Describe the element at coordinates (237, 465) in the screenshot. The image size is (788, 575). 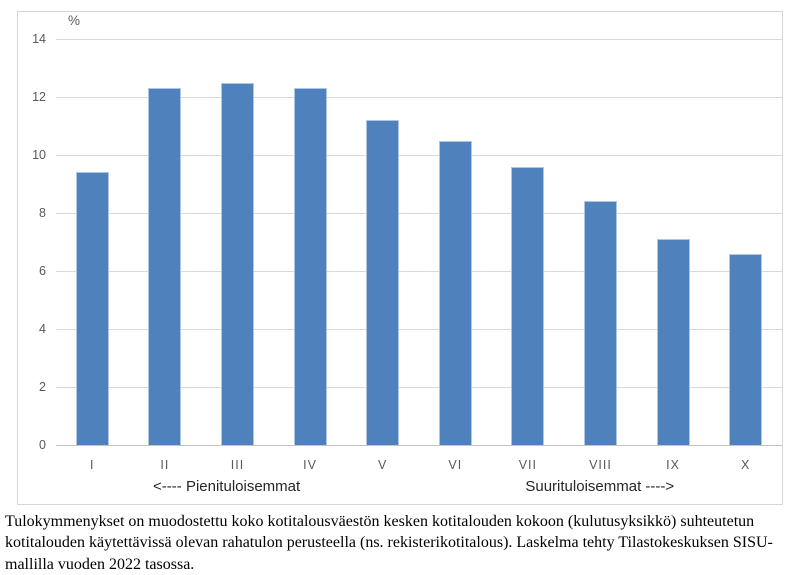
I see `x-tick-label: III` at that location.